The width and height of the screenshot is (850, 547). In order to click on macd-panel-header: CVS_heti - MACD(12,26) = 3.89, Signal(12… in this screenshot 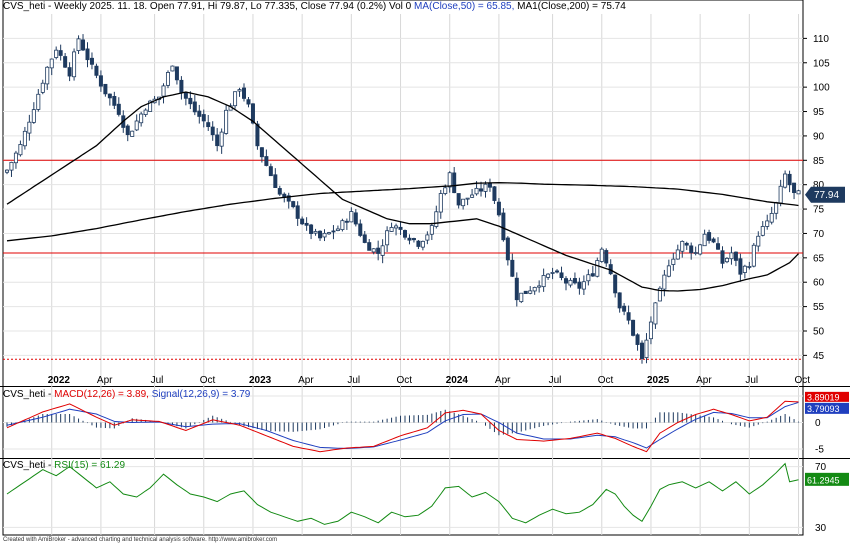, I will do `click(126, 395)`.